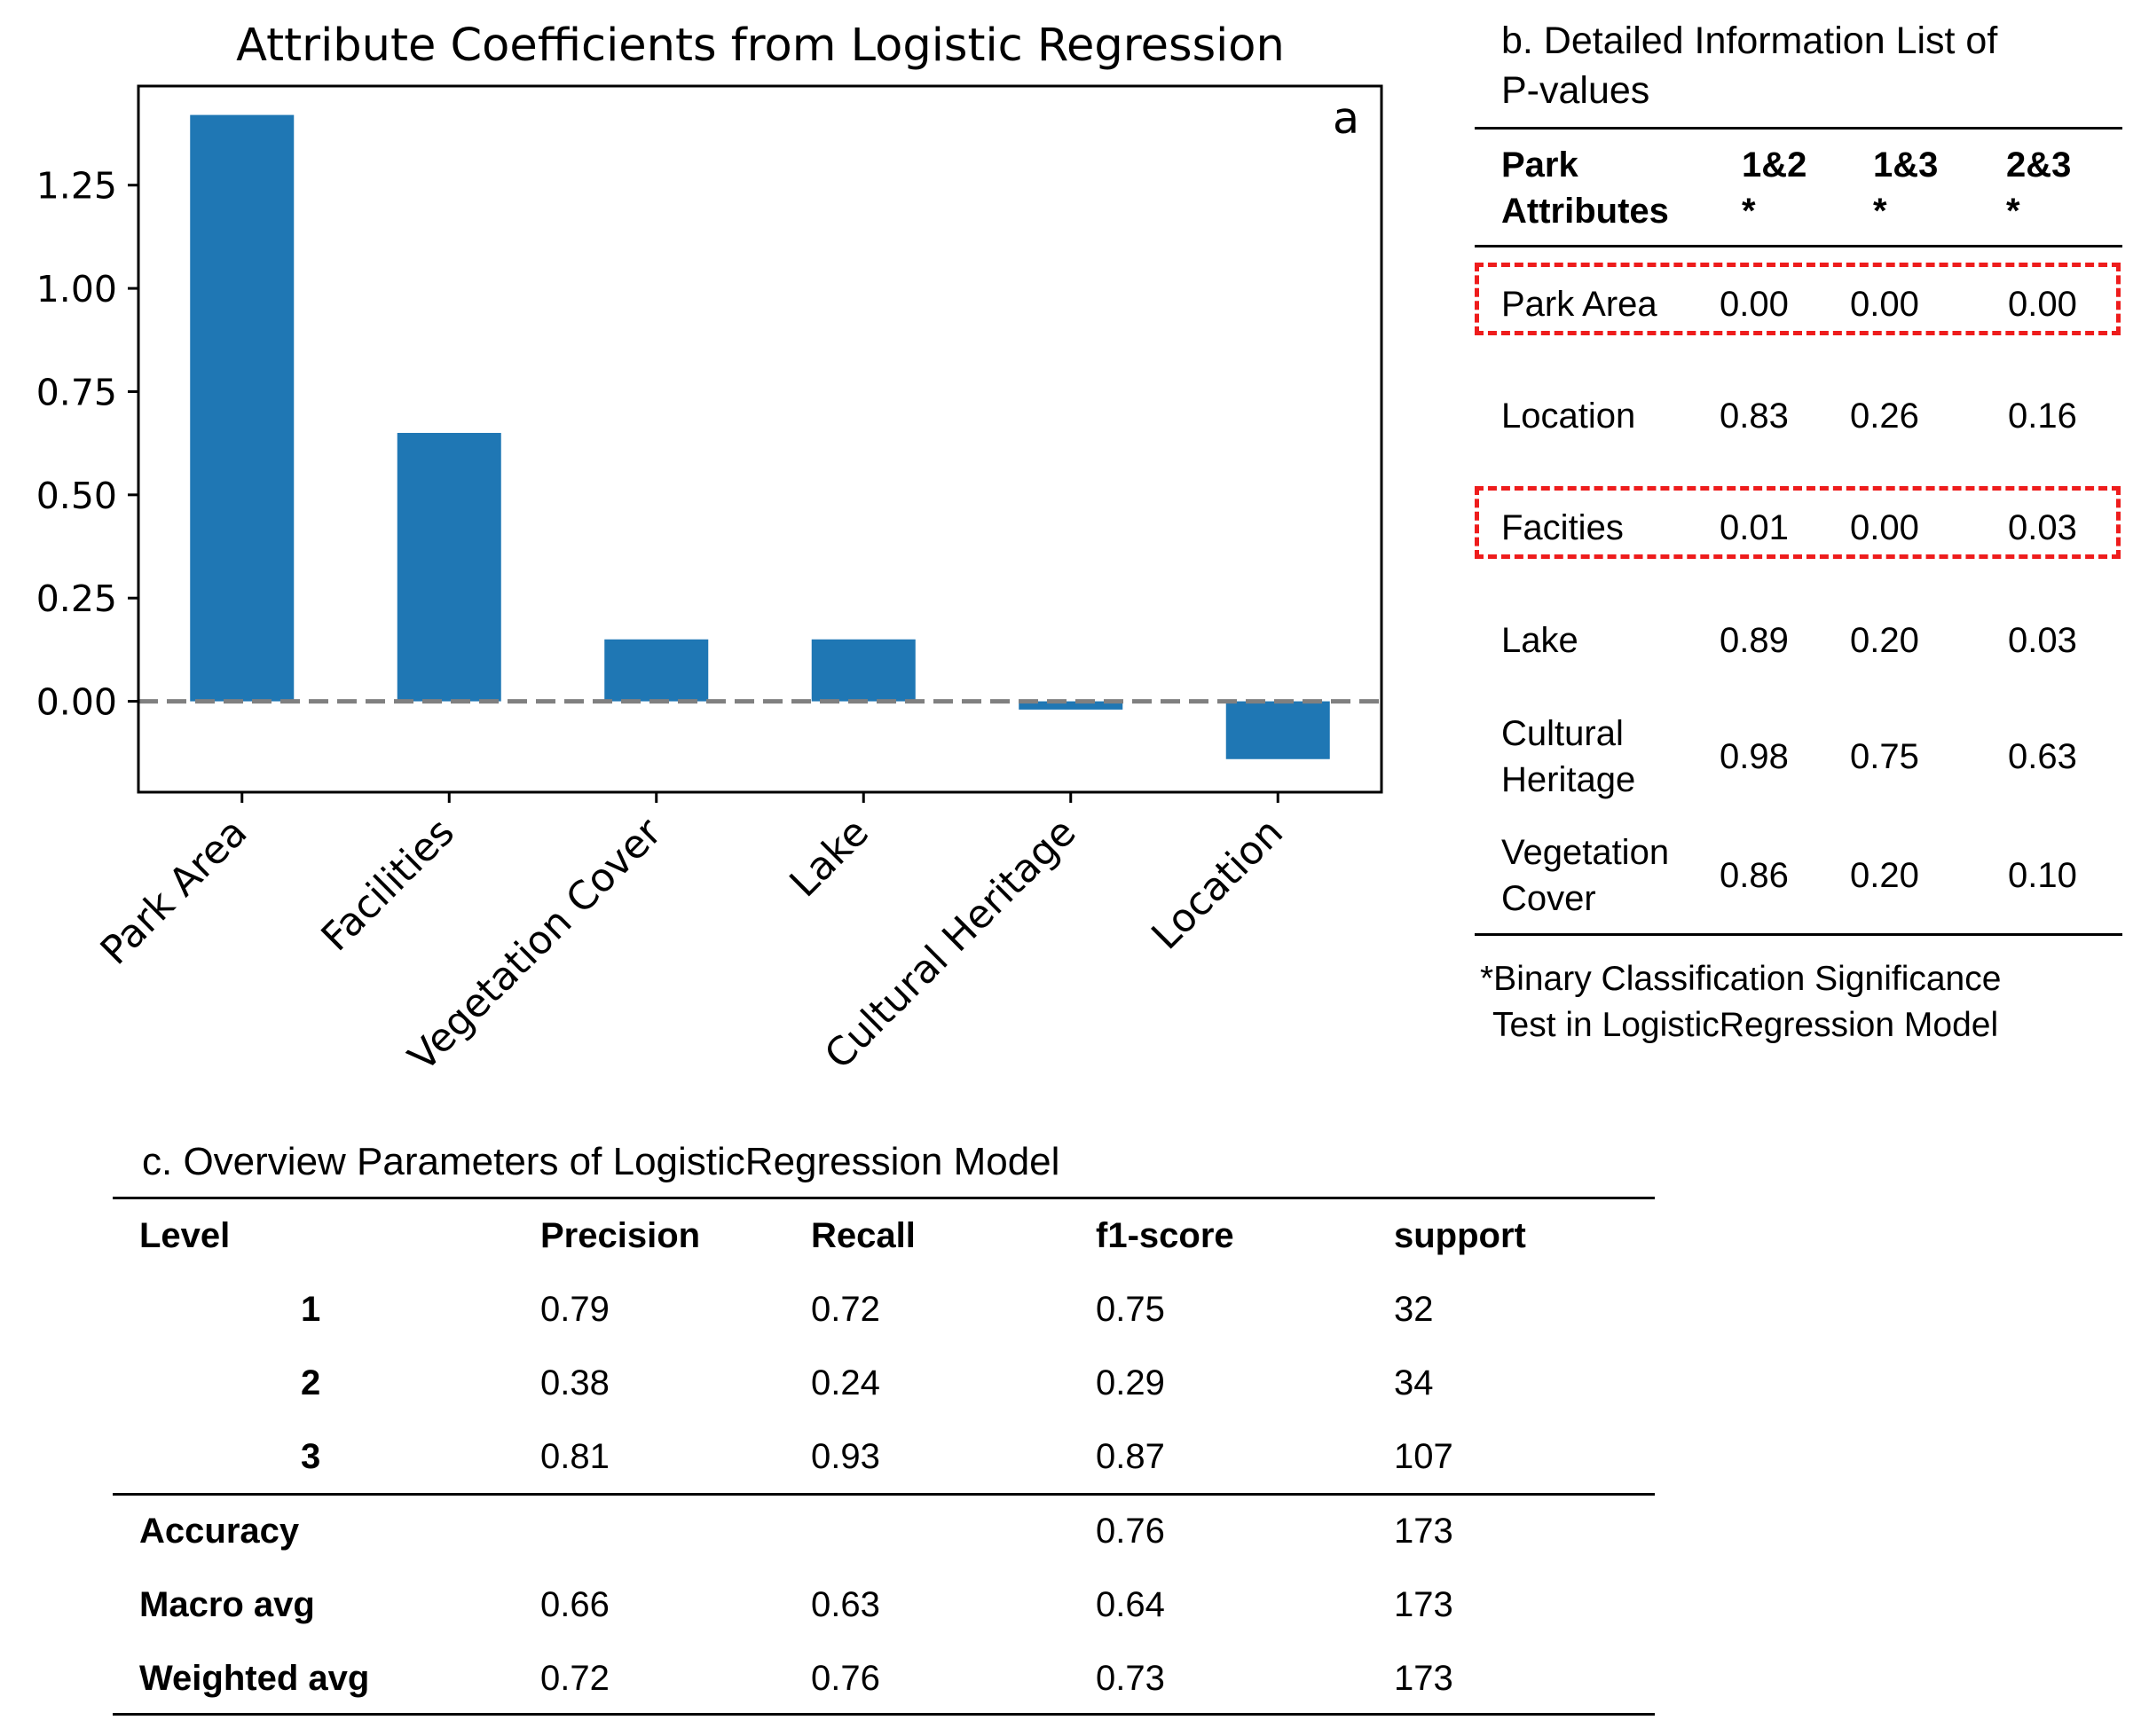 This screenshot has height=1736, width=2141. What do you see at coordinates (1423, 1678) in the screenshot?
I see `weighted-avg-support: 173` at bounding box center [1423, 1678].